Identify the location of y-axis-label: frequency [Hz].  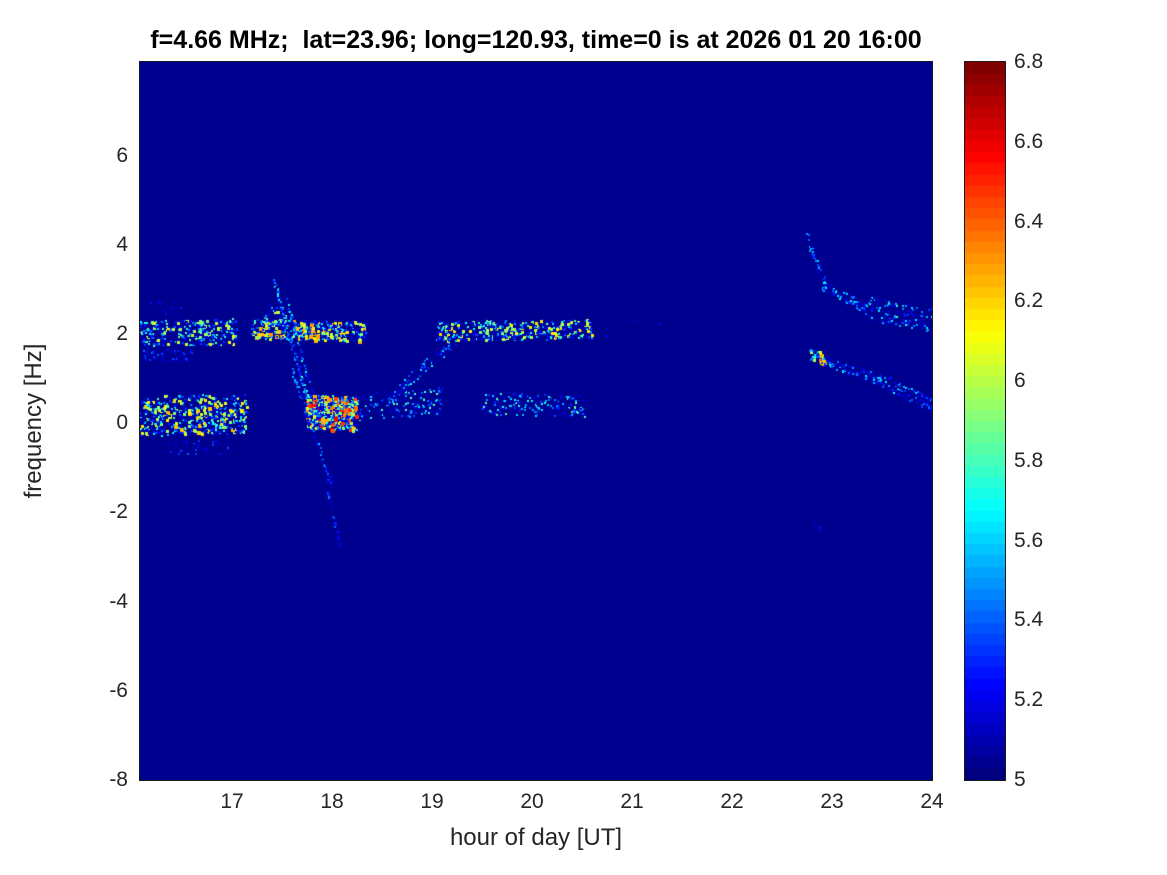
(33, 421).